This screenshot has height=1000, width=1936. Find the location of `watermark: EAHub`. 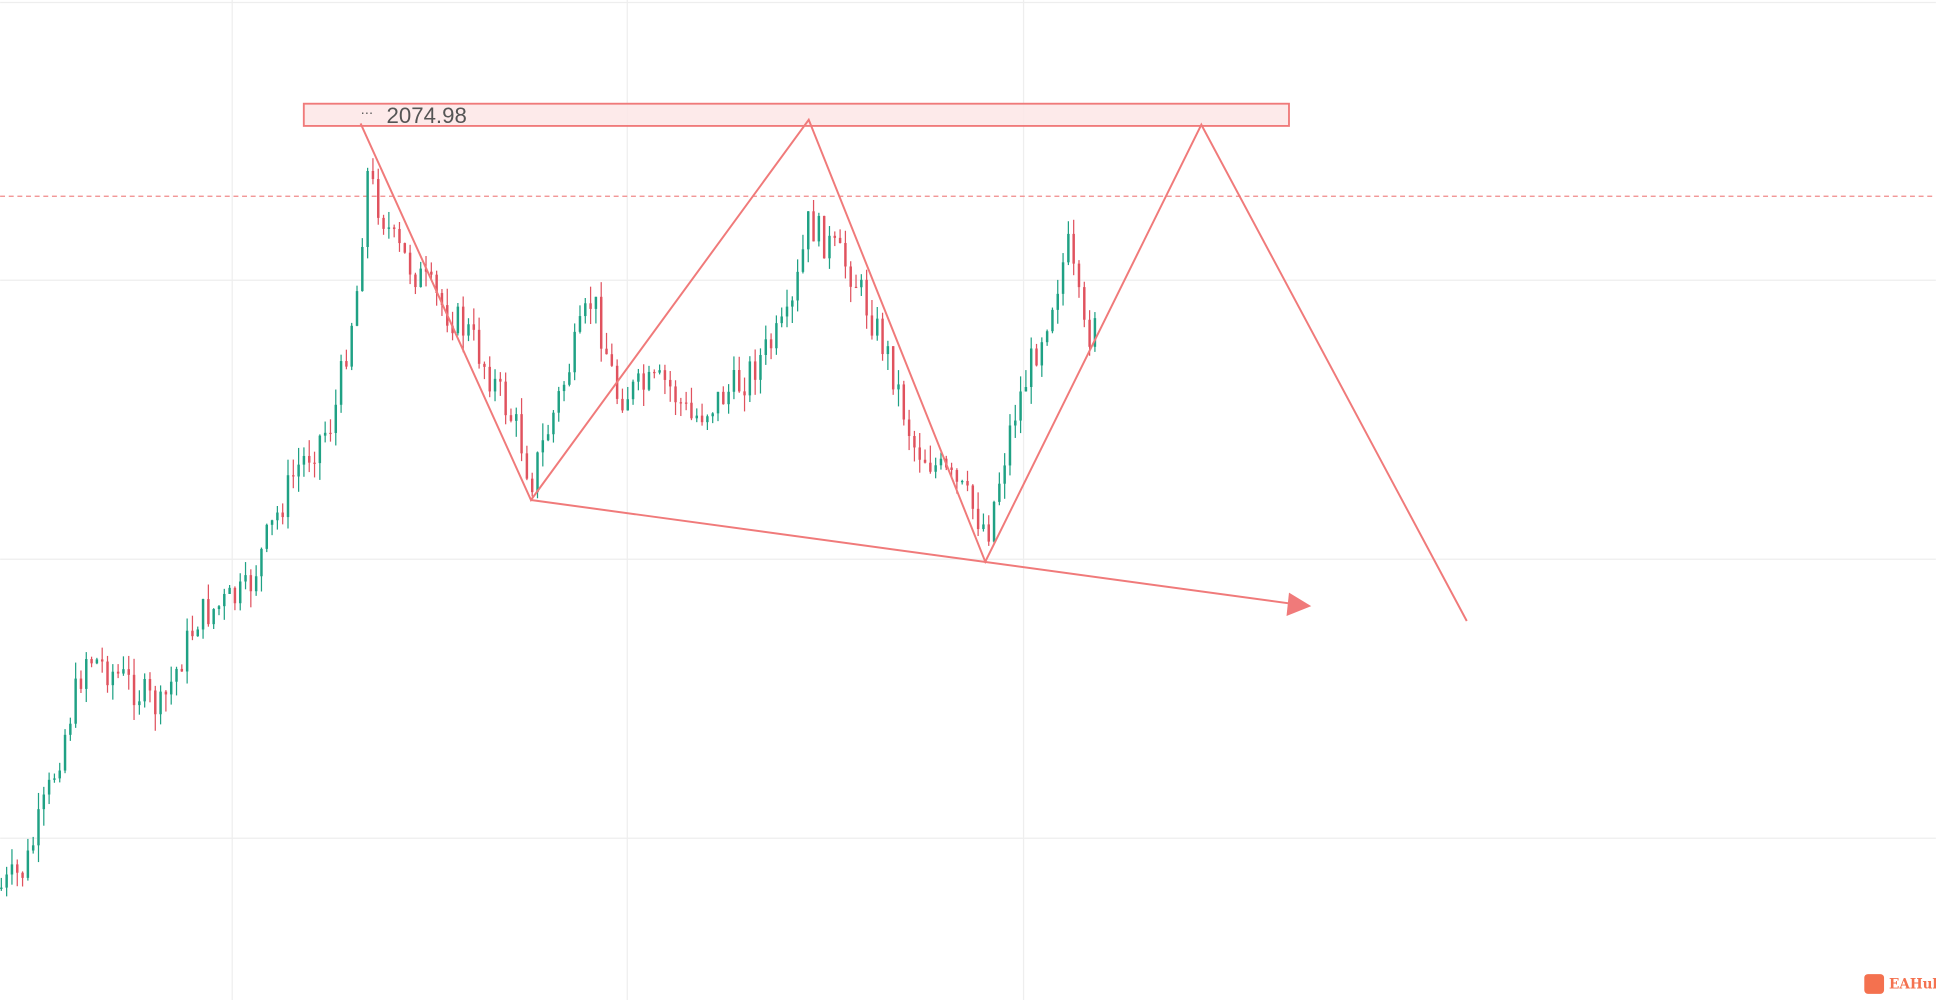

watermark: EAHub is located at coordinates (1912, 985).